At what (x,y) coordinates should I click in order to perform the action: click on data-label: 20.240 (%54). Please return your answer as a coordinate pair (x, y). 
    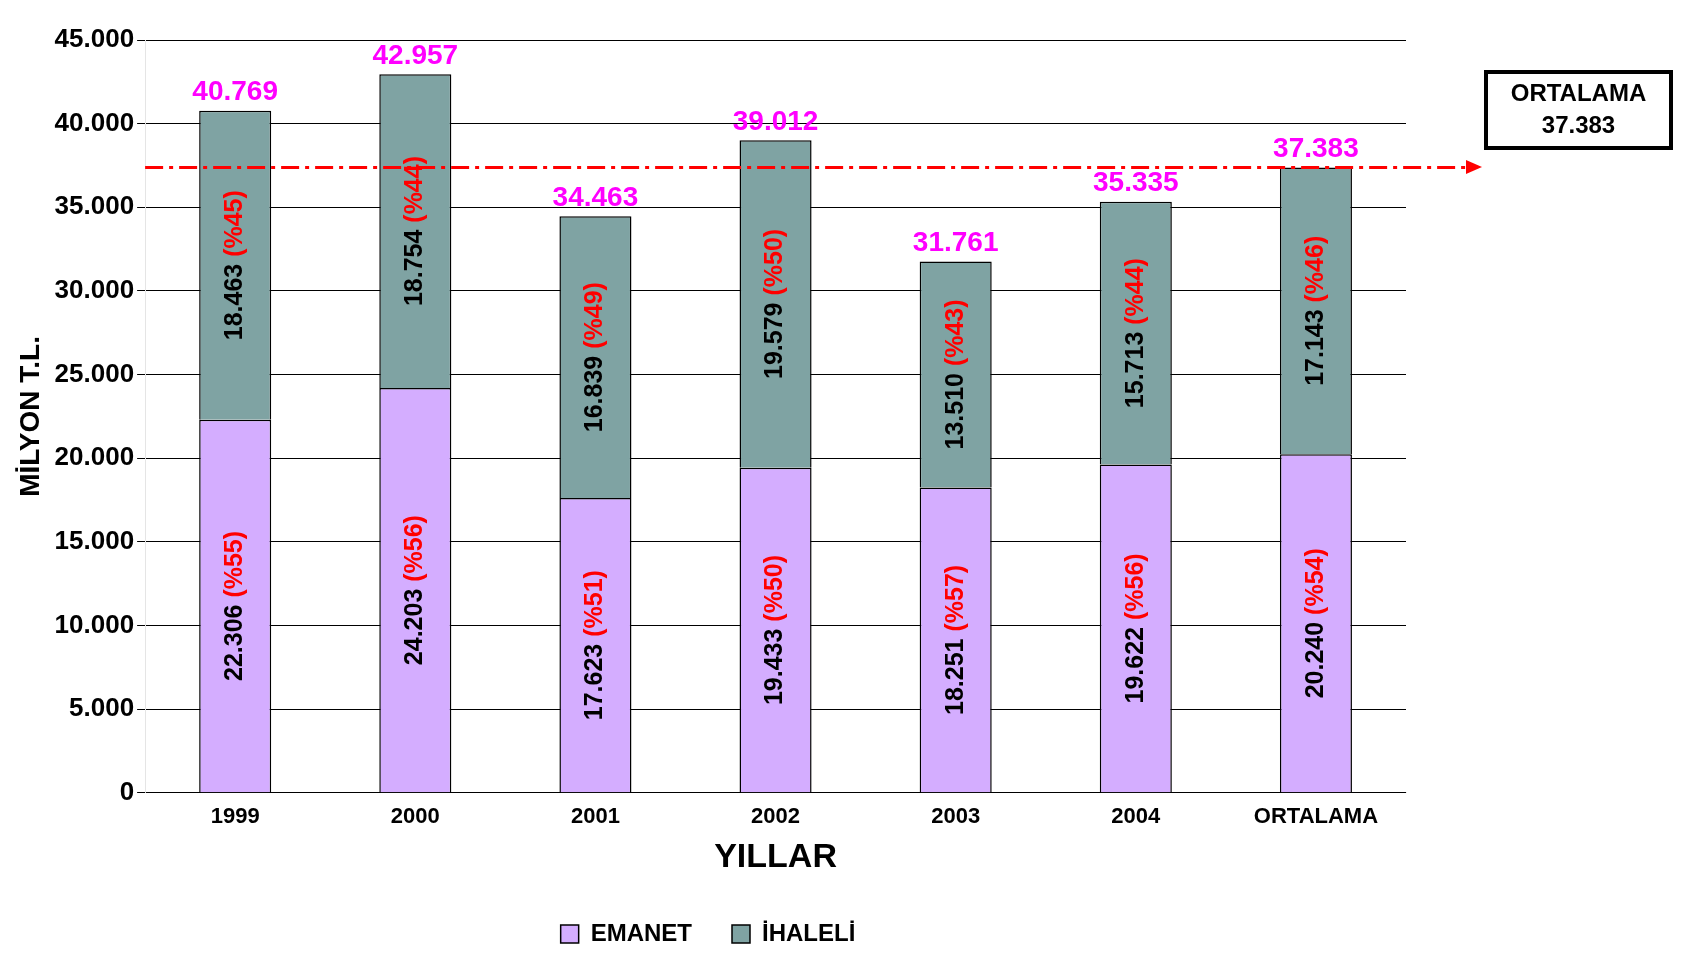
    Looking at the image, I should click on (1313, 623).